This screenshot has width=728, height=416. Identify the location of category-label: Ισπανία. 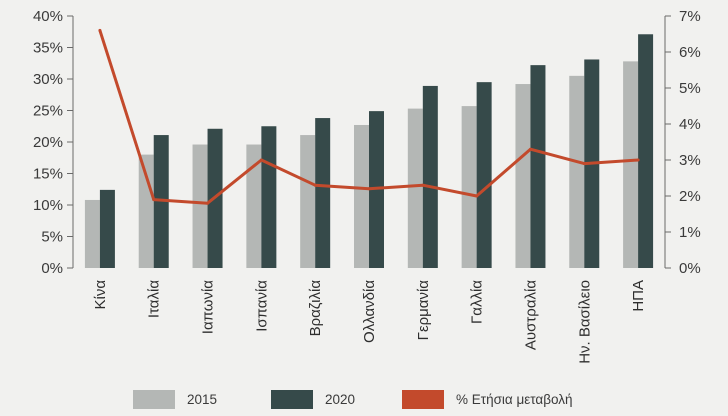
(261, 306).